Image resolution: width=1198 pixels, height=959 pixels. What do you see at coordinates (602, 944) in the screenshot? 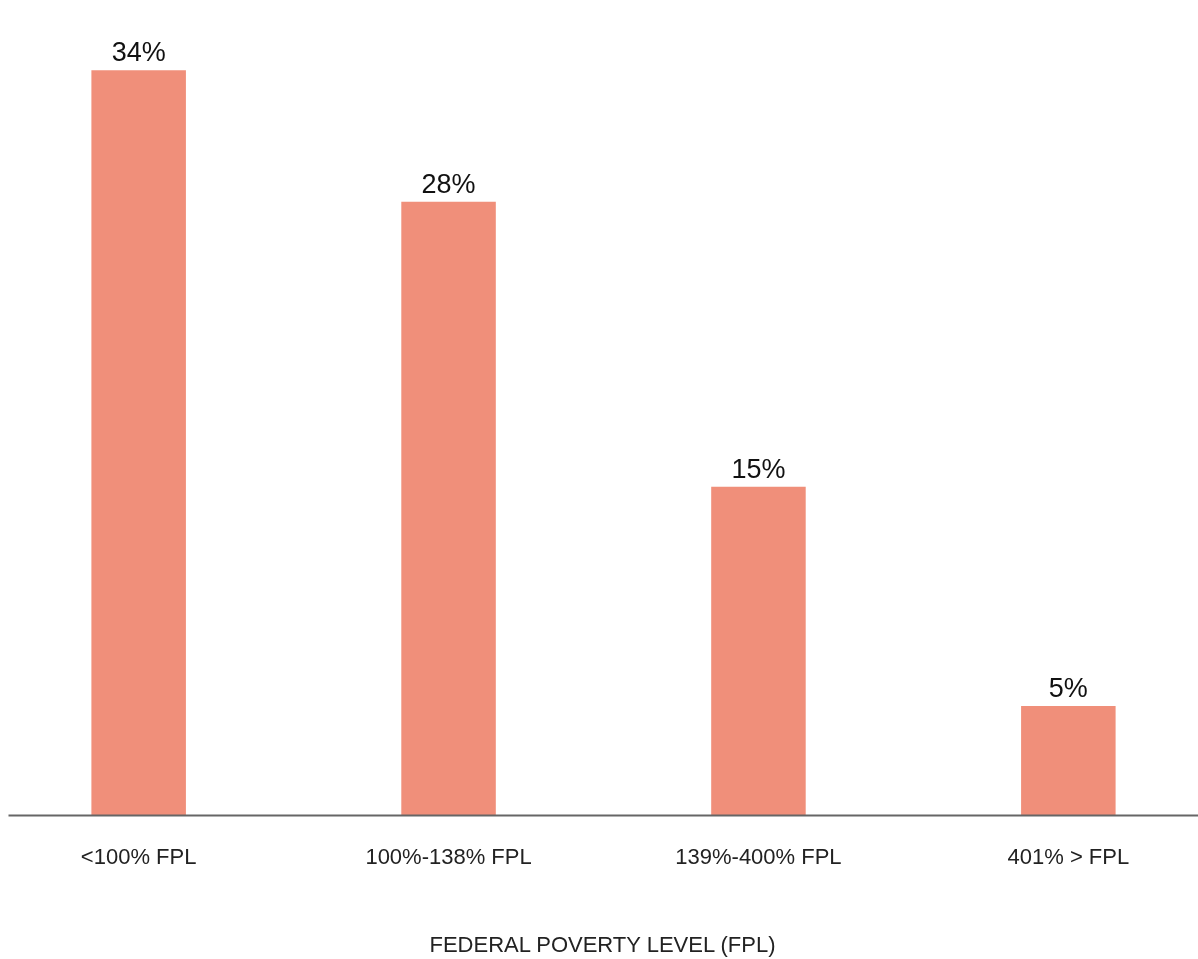
I see `x-axis-title: FEDERAL POVERTY LEVEL (FPL)` at bounding box center [602, 944].